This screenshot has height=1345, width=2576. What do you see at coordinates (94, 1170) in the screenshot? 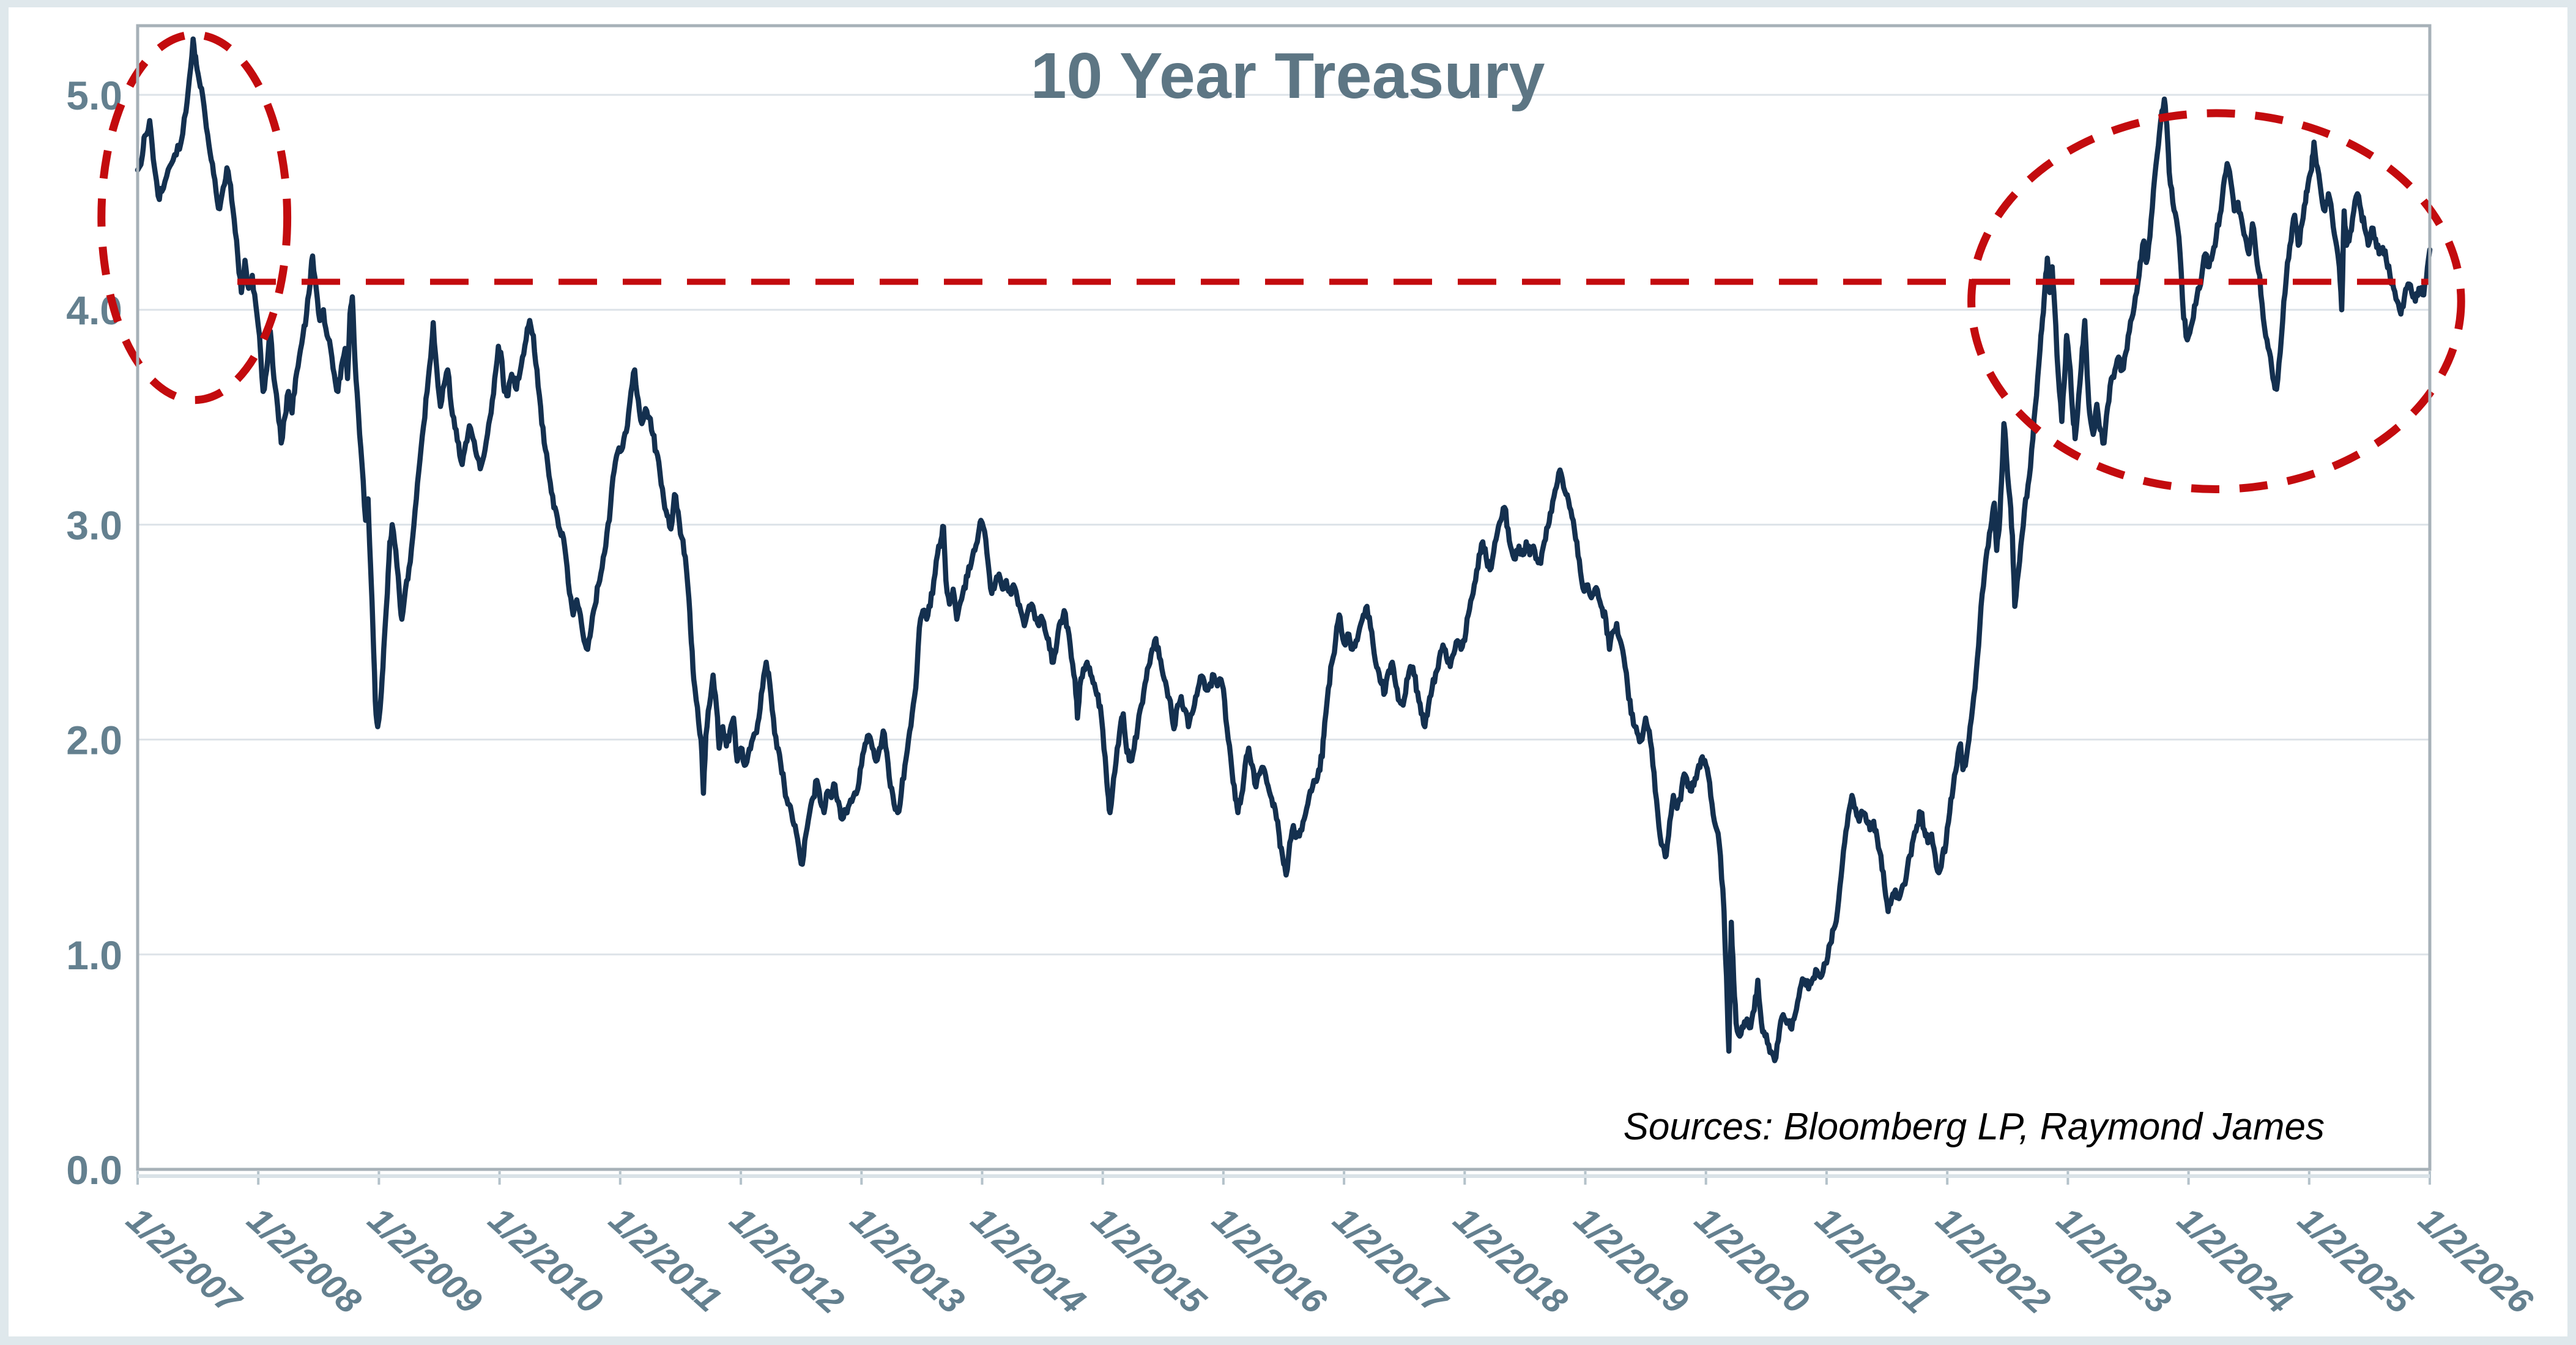
I see `y-axis-label: 0.0` at bounding box center [94, 1170].